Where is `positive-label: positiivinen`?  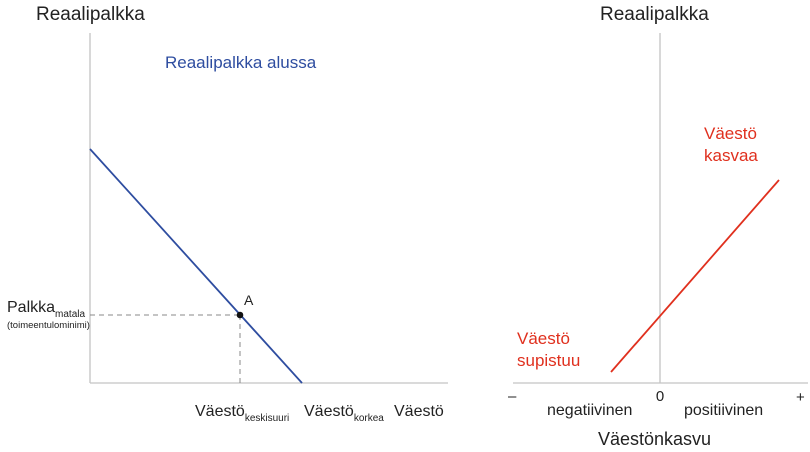
positive-label: positiivinen is located at coordinates (723, 410).